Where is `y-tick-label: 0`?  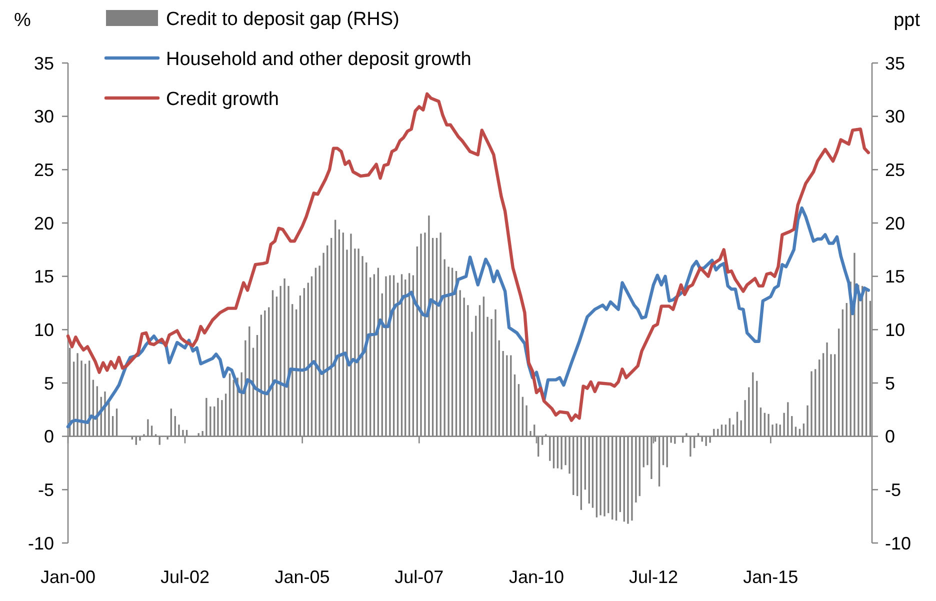 y-tick-label: 0 is located at coordinates (49, 436).